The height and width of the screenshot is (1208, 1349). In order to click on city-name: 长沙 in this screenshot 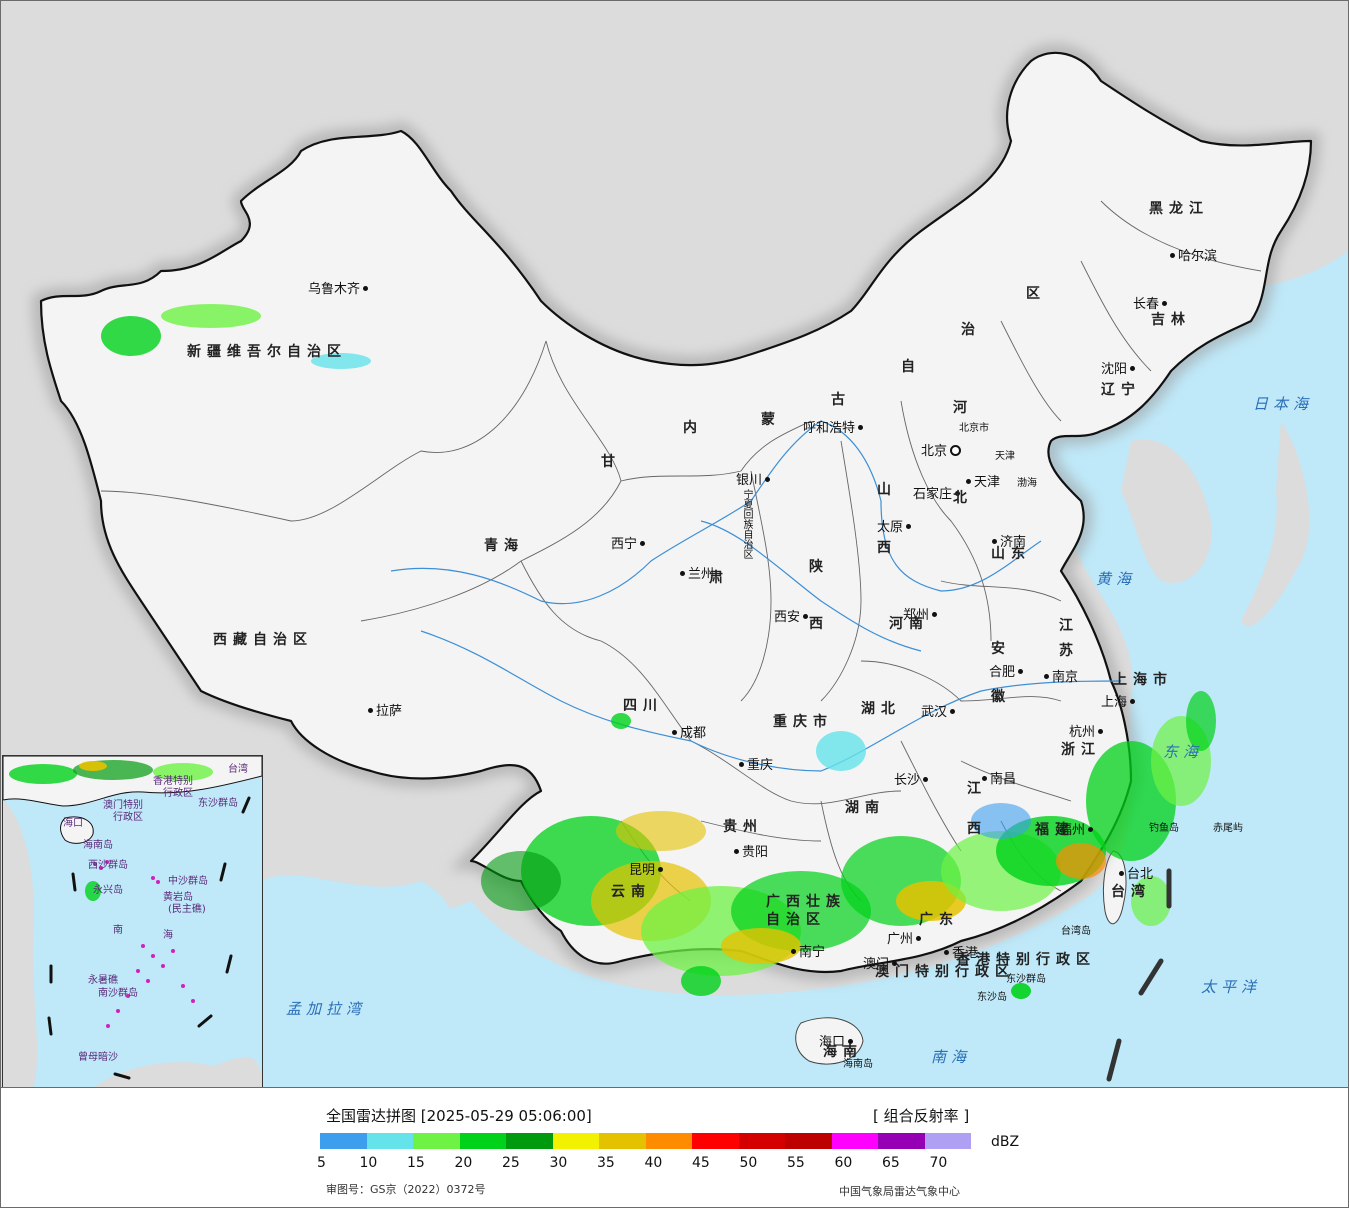, I will do `click(907, 780)`.